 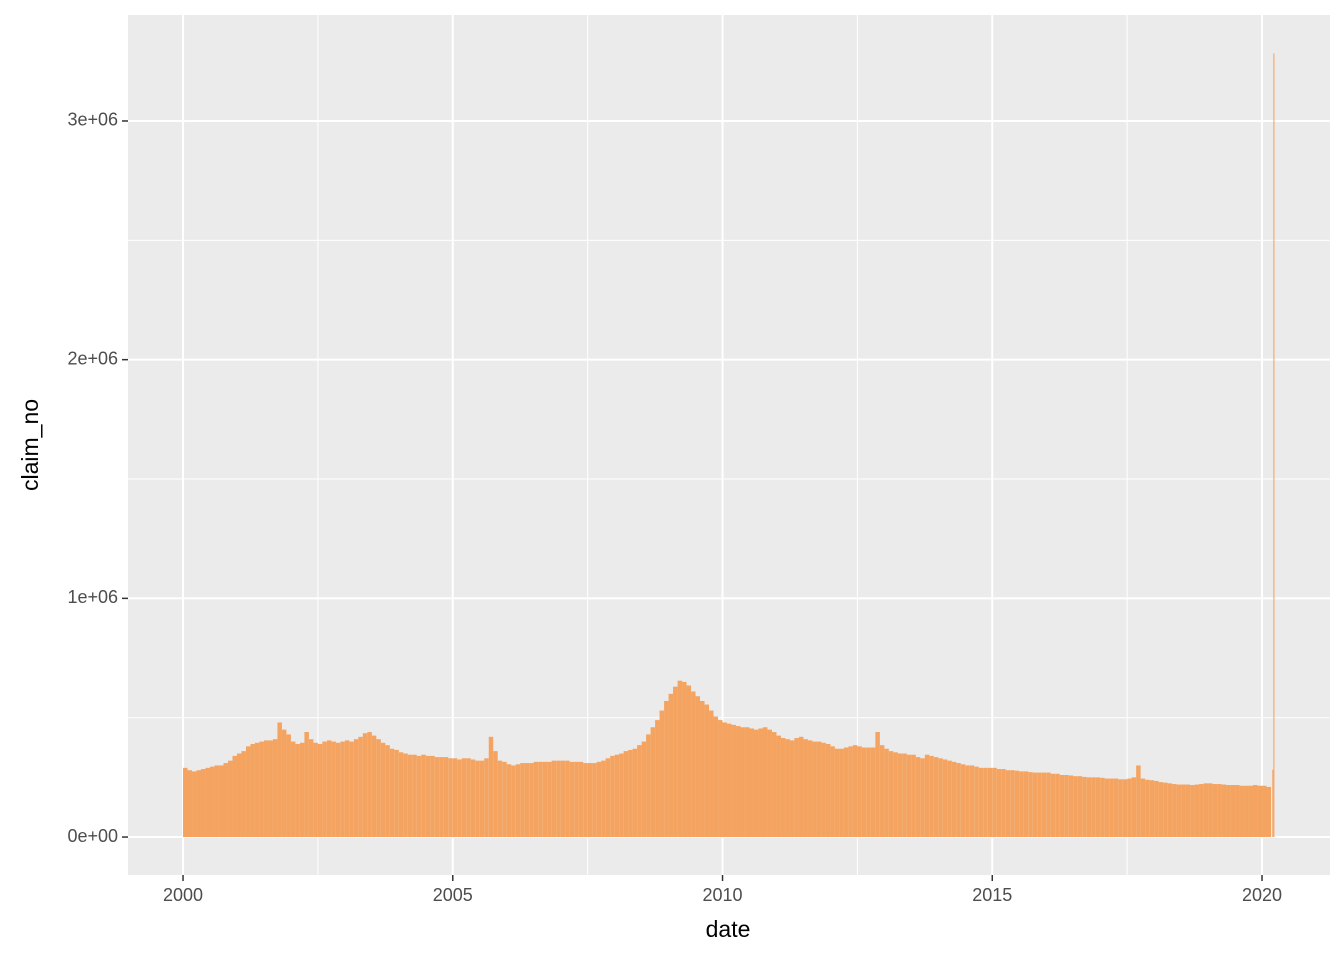 I want to click on y-tick-label: 3e+06, so click(x=92, y=120).